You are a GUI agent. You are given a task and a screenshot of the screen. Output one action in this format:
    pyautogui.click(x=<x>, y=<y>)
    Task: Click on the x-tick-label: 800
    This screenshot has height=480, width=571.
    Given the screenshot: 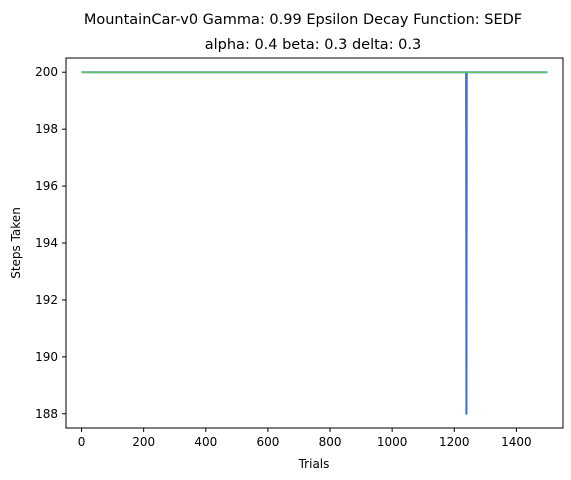 What is the action you would take?
    pyautogui.click(x=330, y=442)
    